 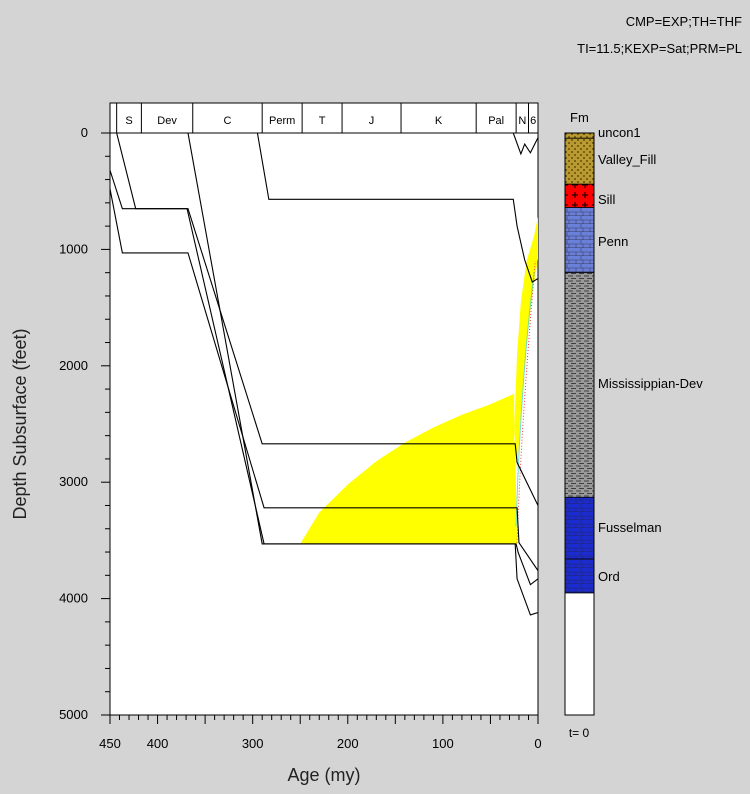 What do you see at coordinates (167, 121) in the screenshot?
I see `period-label-1: Dev` at bounding box center [167, 121].